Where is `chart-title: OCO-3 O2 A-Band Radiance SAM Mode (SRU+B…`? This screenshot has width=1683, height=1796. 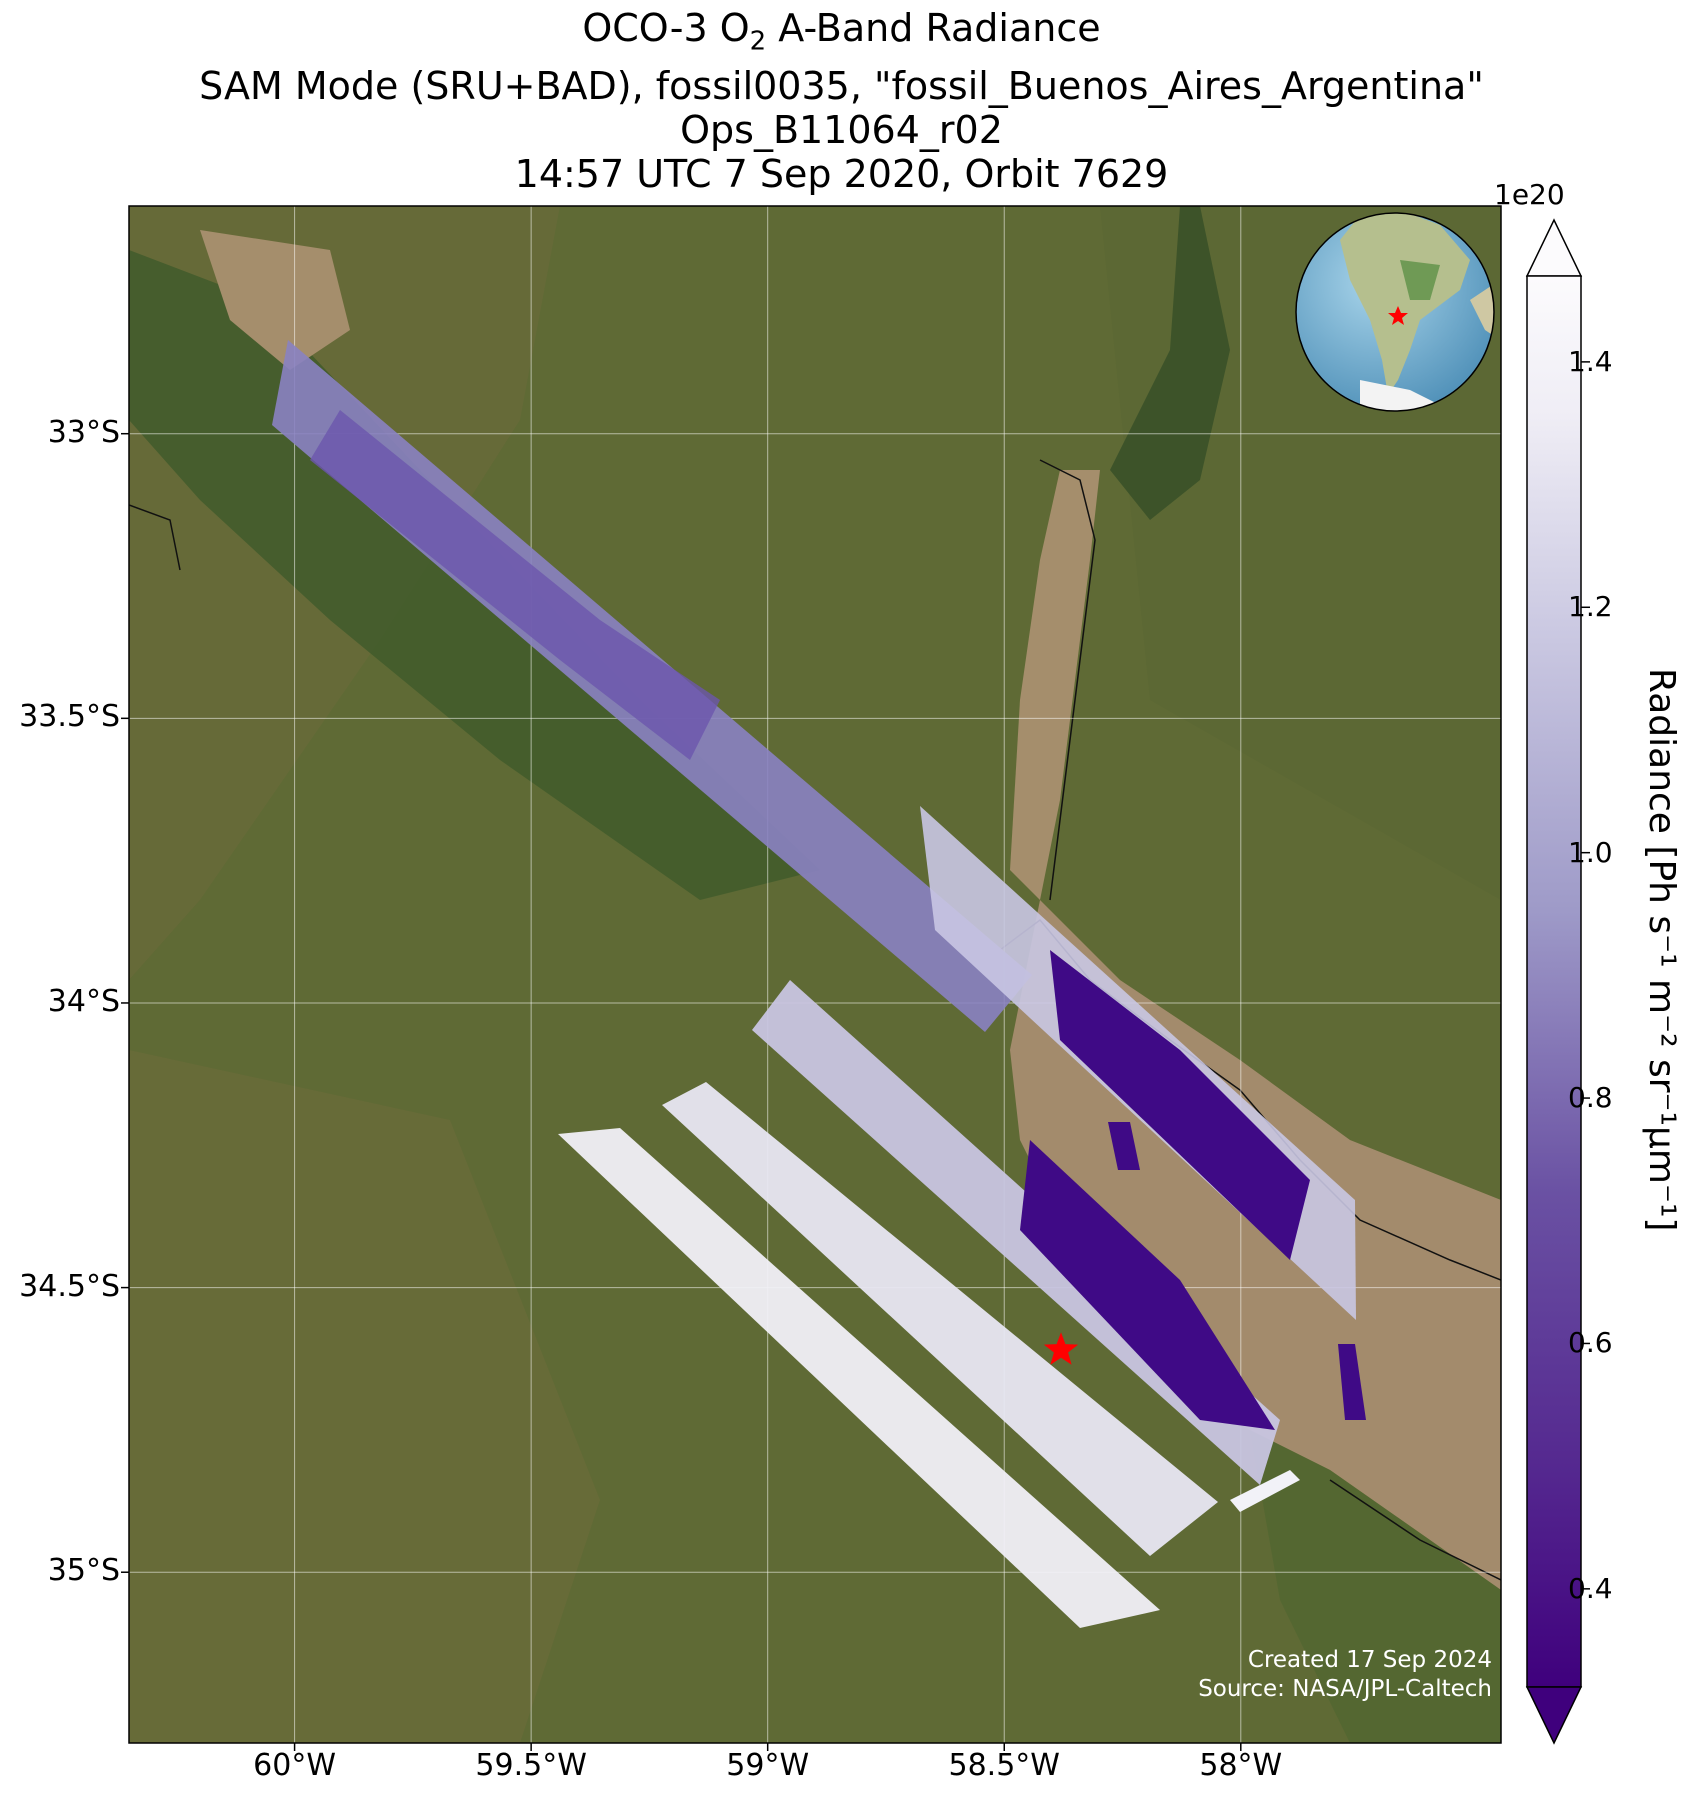
chart-title: OCO-3 O2 A-Band Radiance SAM Mode (SRU+B… is located at coordinates (841, 101).